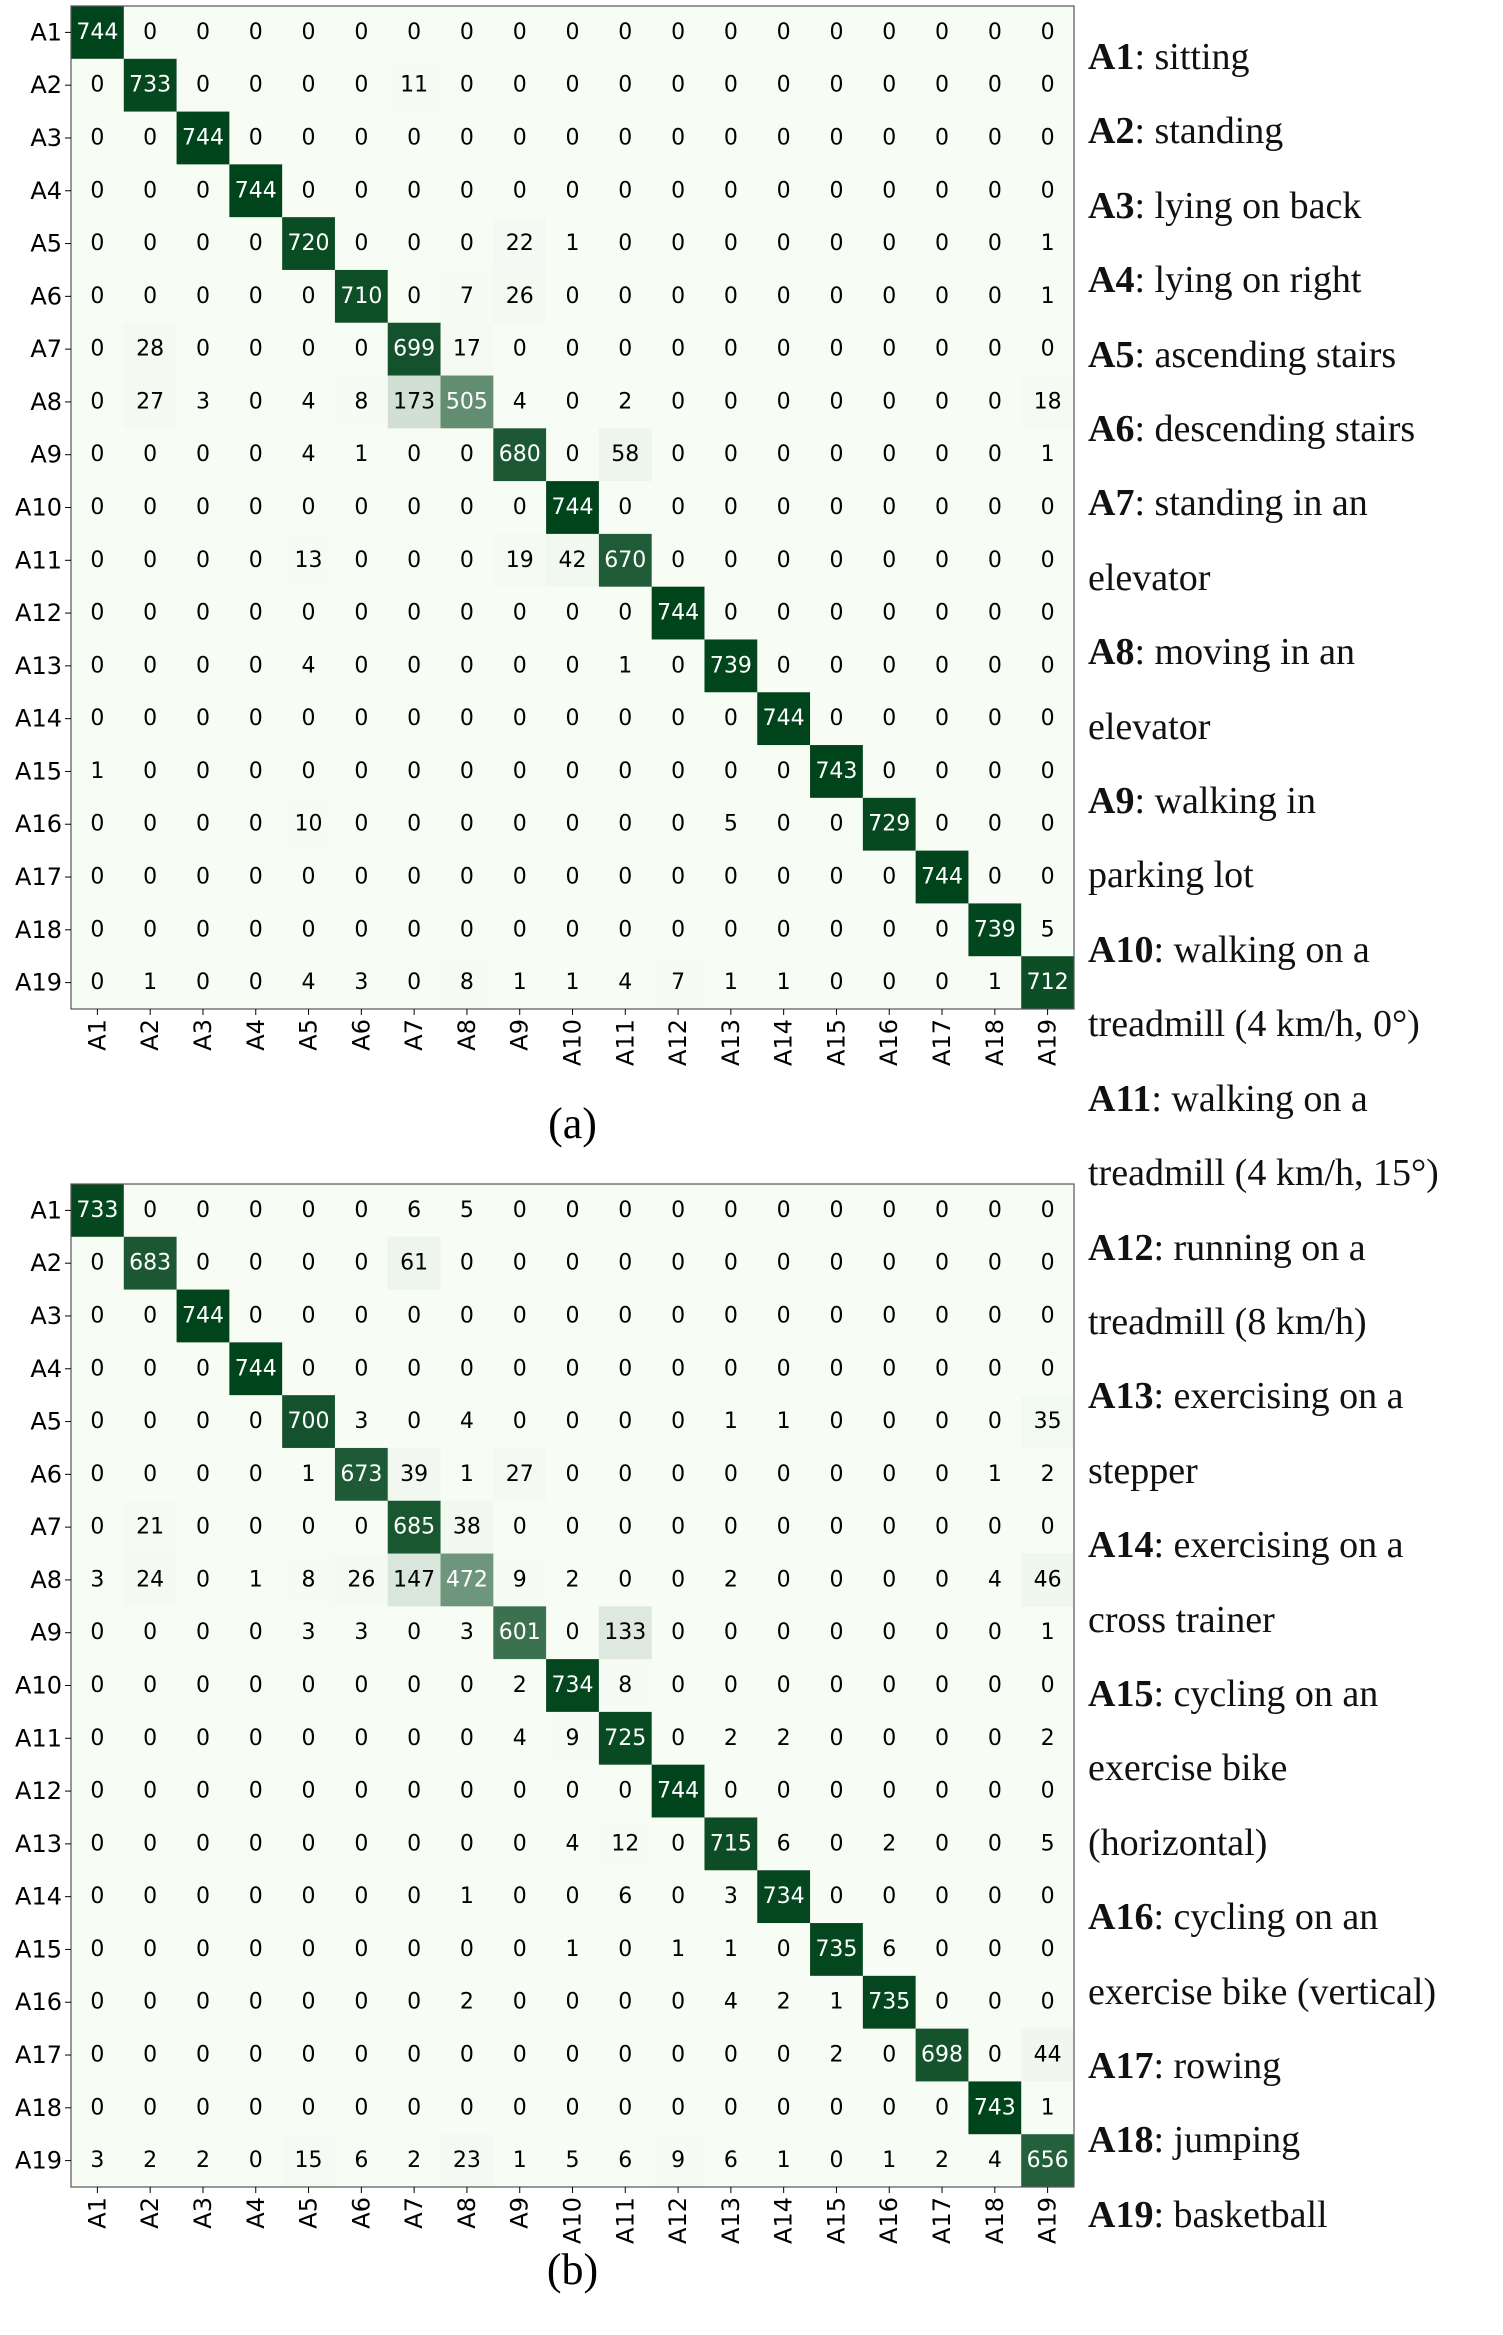 This screenshot has height=2335, width=1503. I want to click on legend-description: treadmill (4 km/h, 15°), so click(1263, 1173).